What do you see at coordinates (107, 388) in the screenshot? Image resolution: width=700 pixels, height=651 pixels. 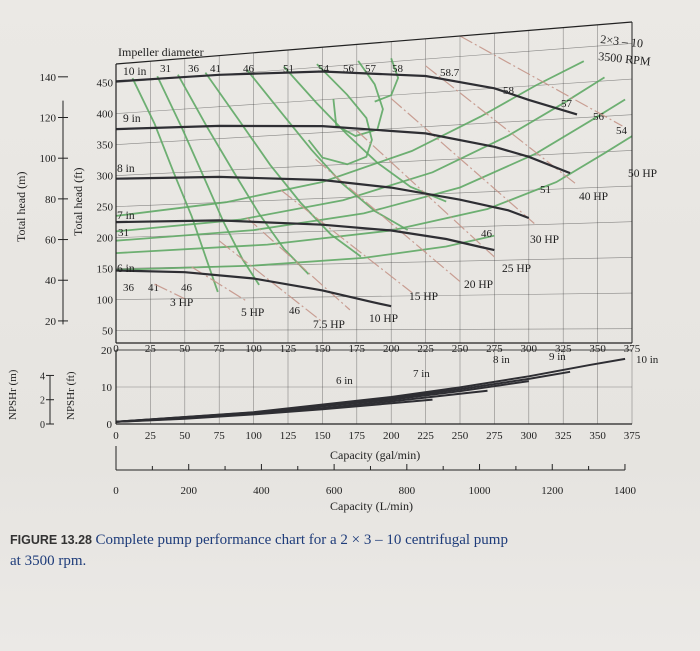 I see `npsh-ft-tick-label: 10` at bounding box center [107, 388].